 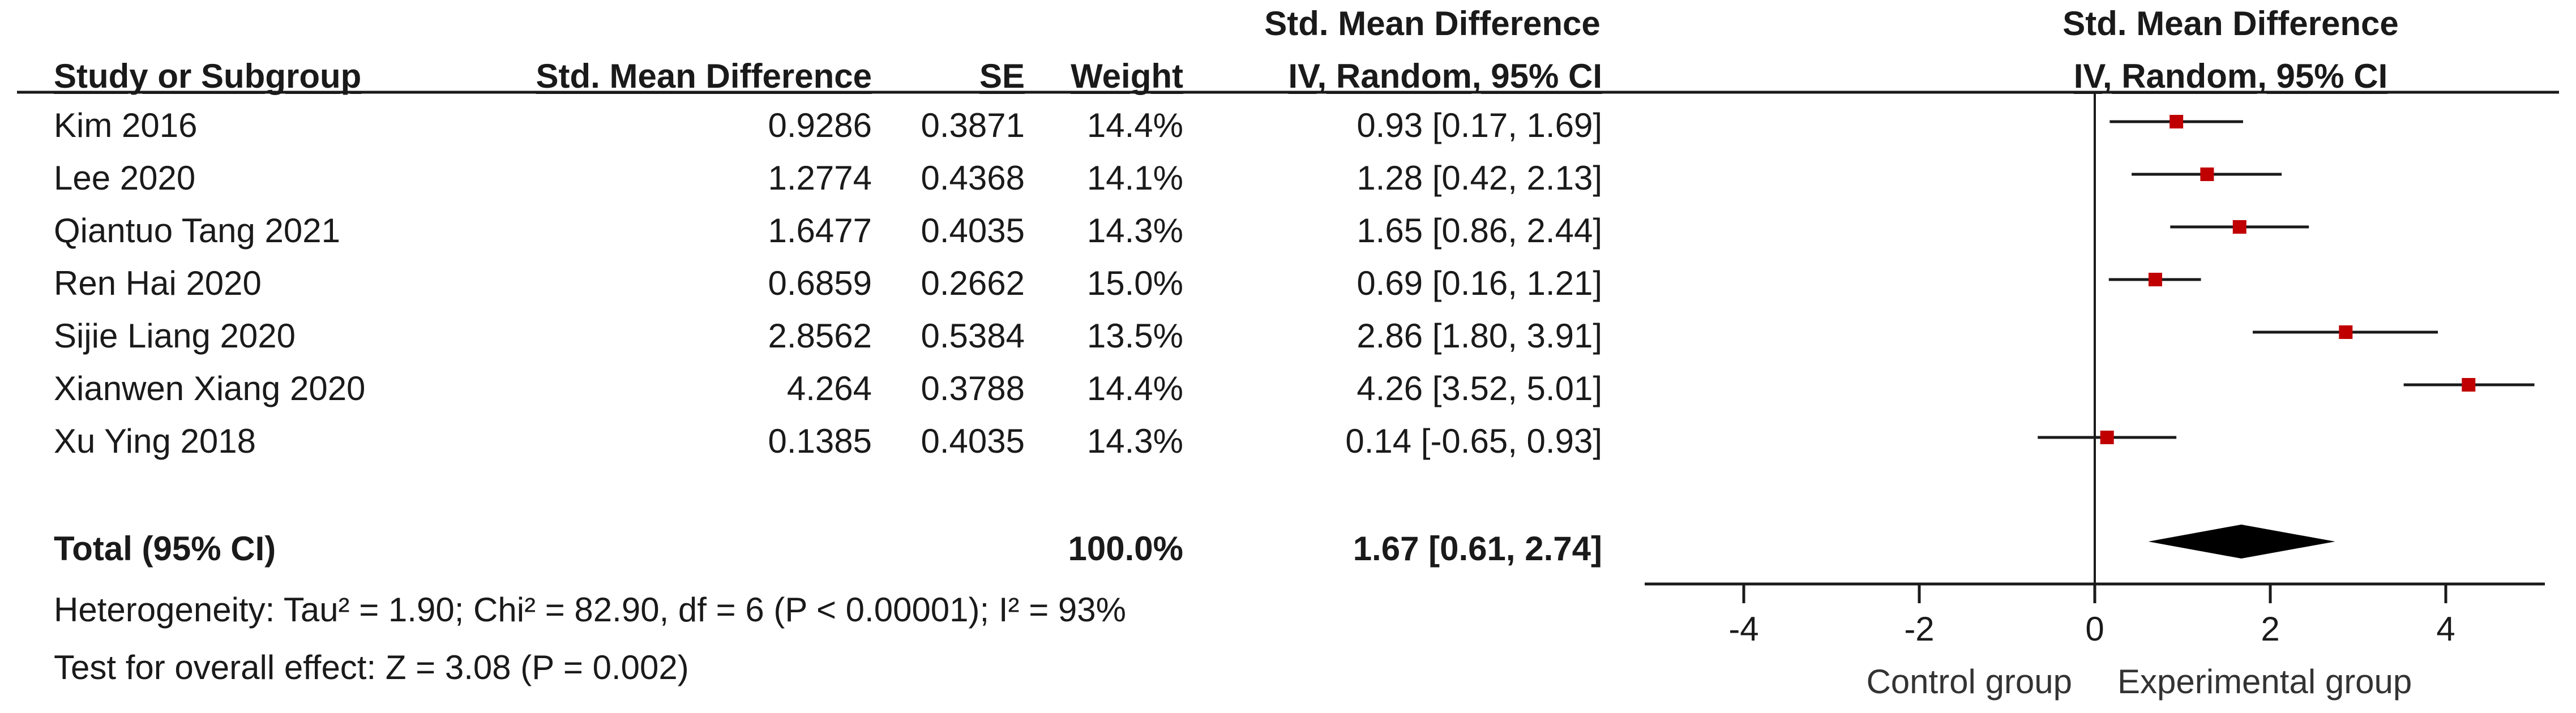 I want to click on control-group-label: Control group, so click(x=1969, y=682).